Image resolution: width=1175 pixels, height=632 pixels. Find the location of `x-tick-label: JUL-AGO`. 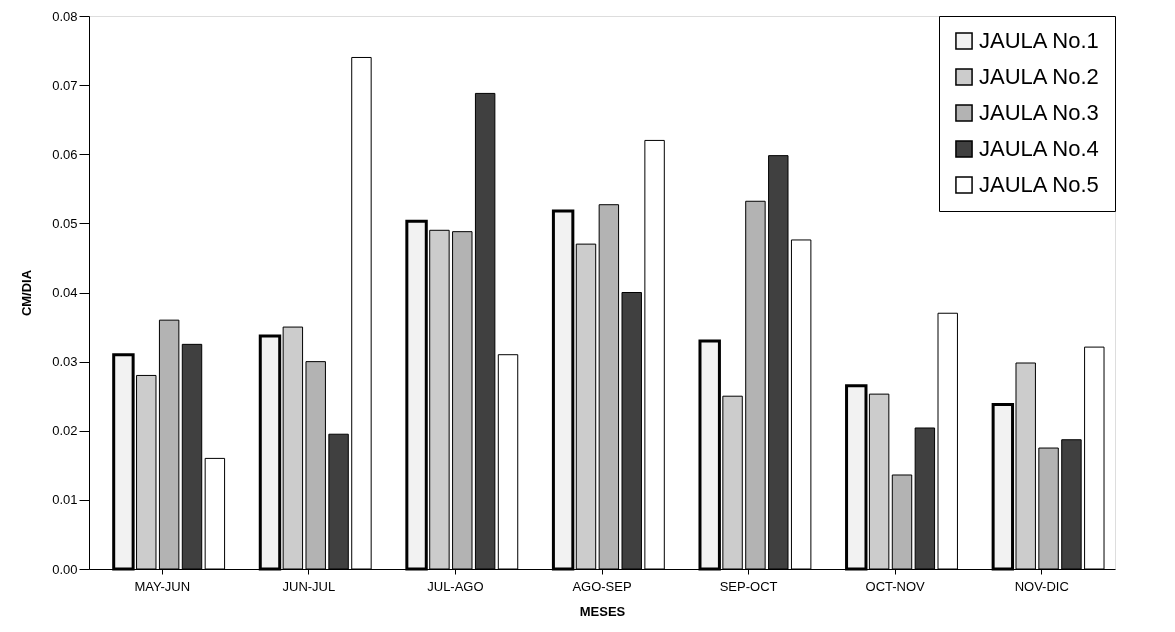

x-tick-label: JUL-AGO is located at coordinates (455, 586).